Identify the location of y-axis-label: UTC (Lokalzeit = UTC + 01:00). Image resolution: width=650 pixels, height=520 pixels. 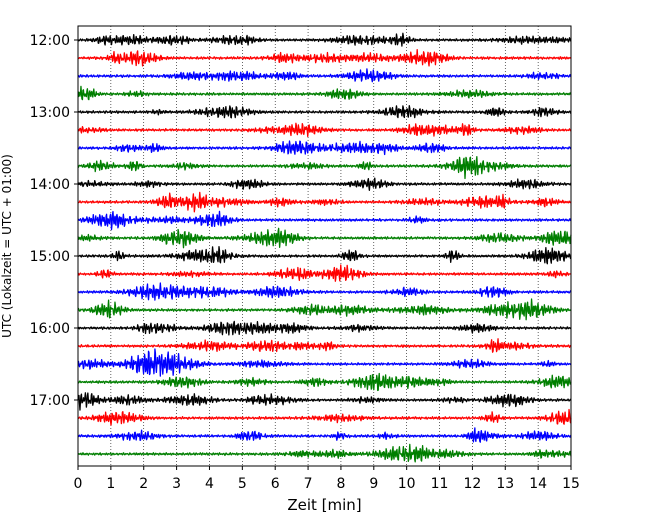
(7, 246).